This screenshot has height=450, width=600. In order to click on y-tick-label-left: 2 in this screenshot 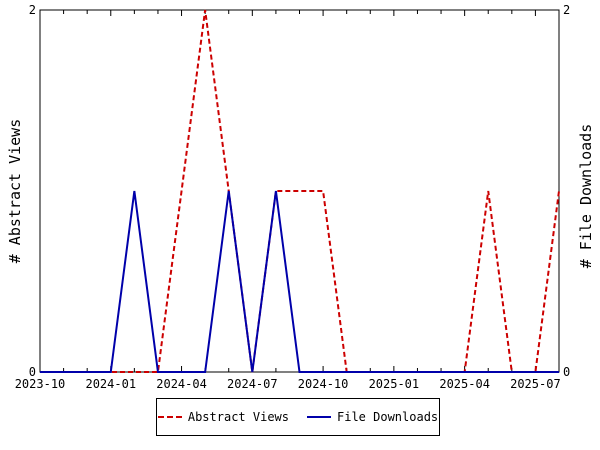, I will do `click(32, 10)`.